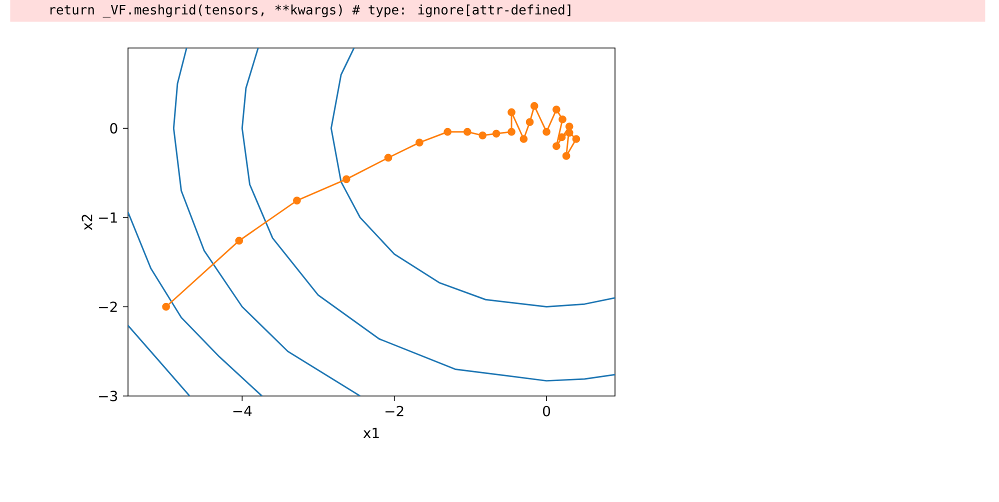 The width and height of the screenshot is (999, 502). What do you see at coordinates (108, 396) in the screenshot?
I see `y-tick-label: −3` at bounding box center [108, 396].